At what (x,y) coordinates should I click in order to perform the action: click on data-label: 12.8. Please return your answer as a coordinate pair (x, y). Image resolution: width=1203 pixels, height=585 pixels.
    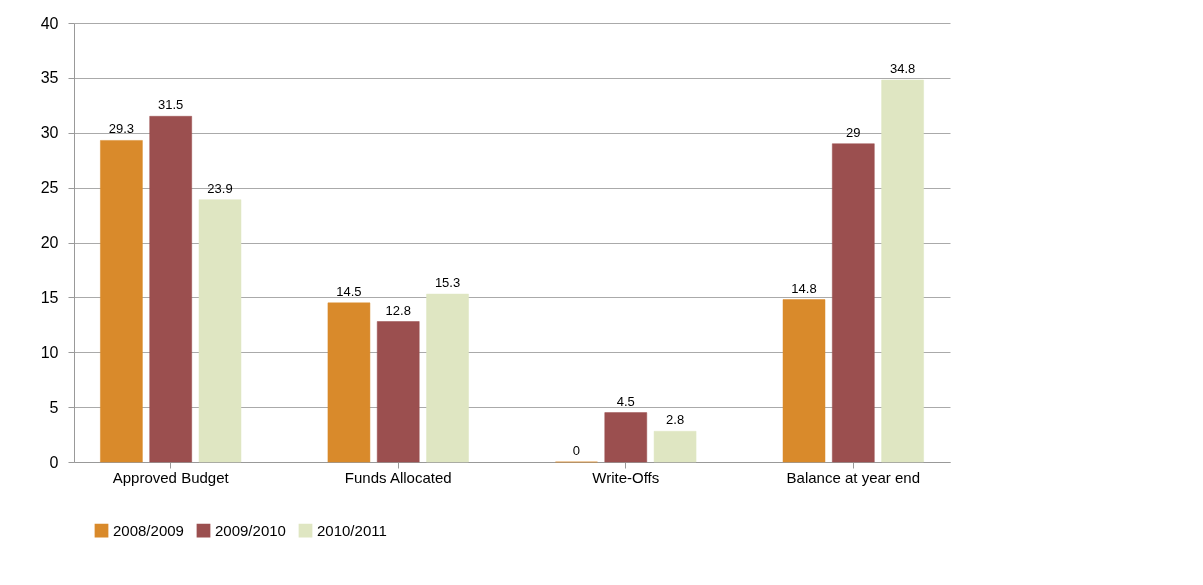
    Looking at the image, I should click on (398, 310).